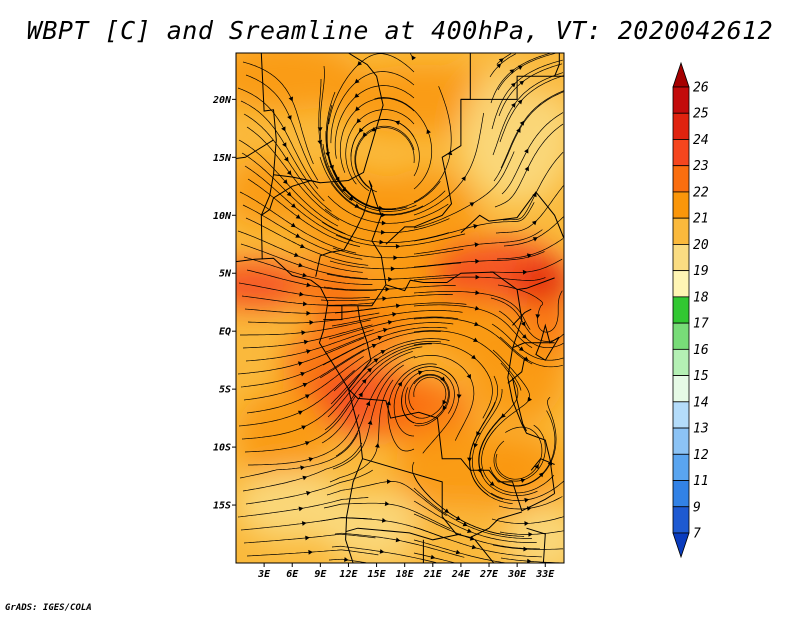 This screenshot has width=800, height=618. I want to click on colorbar-label: 17, so click(701, 324).